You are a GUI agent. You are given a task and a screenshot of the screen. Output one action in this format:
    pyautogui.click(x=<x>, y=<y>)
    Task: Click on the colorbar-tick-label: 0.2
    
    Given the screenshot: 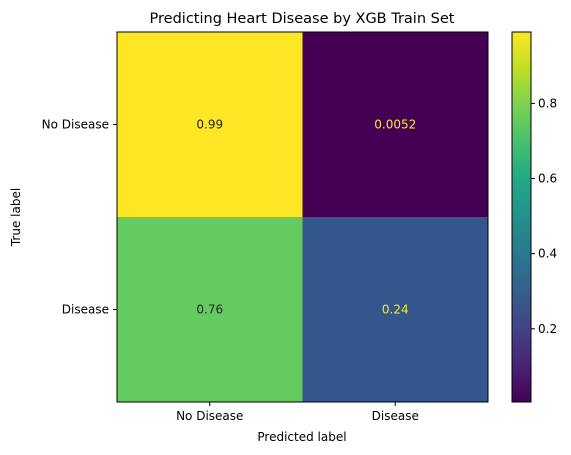 What is the action you would take?
    pyautogui.click(x=547, y=329)
    